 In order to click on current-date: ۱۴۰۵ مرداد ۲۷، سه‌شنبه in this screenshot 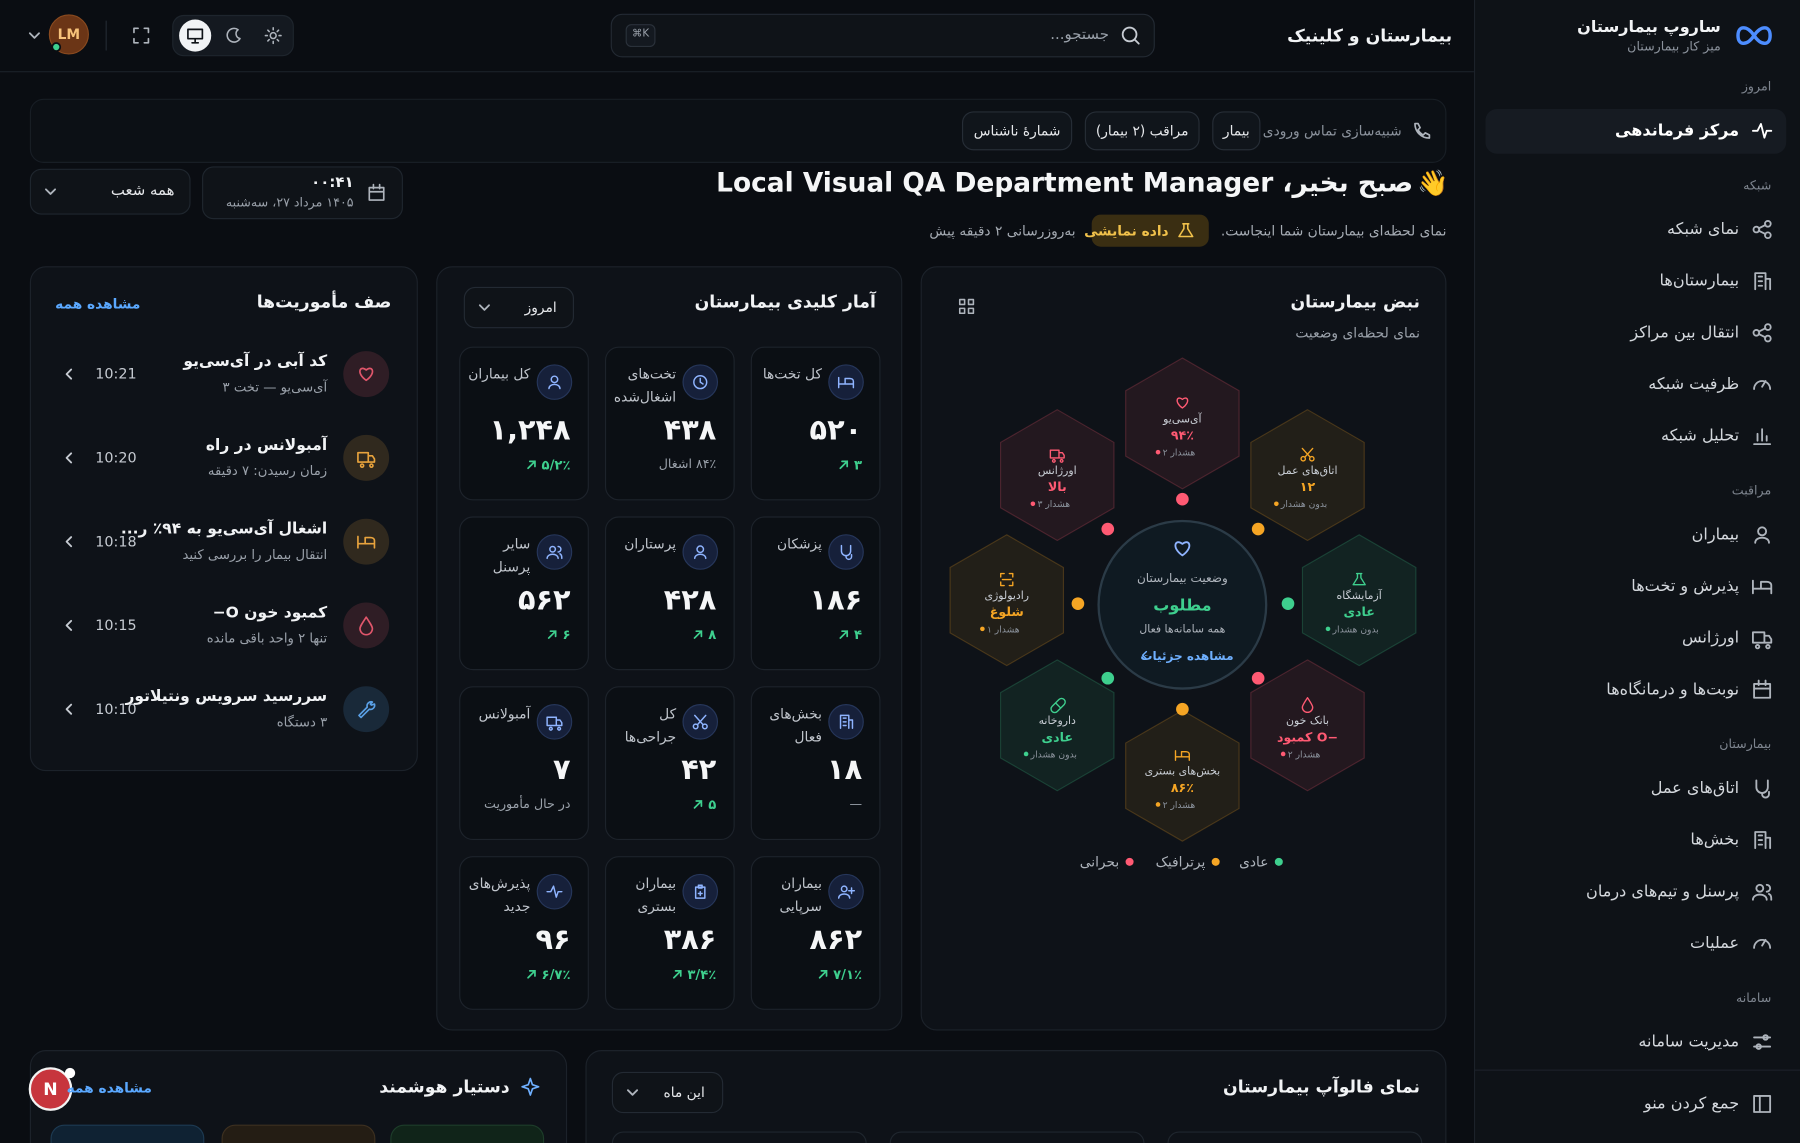, I will do `click(289, 202)`.